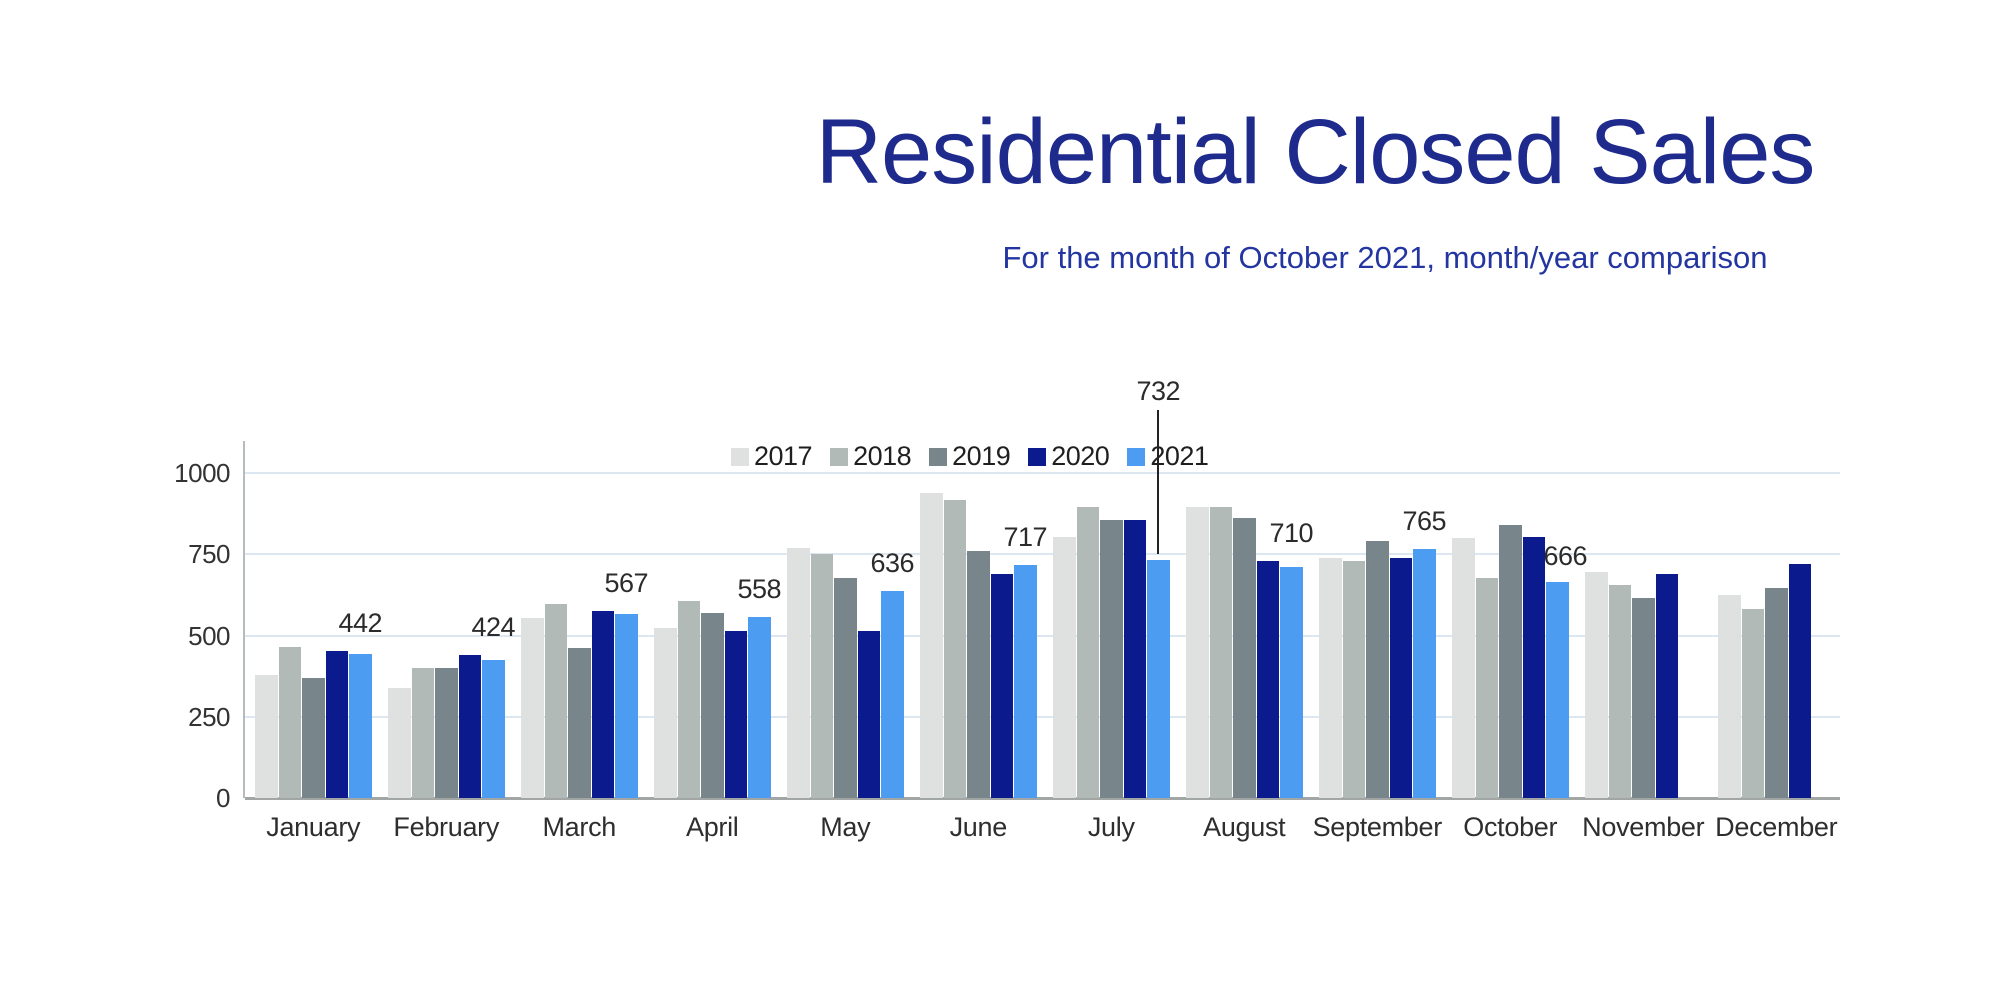  What do you see at coordinates (1158, 391) in the screenshot?
I see `value-label-july: 732` at bounding box center [1158, 391].